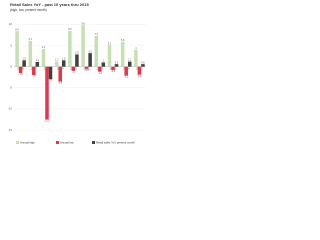 Image resolution: width=320 pixels, height=240 pixels. Describe the element at coordinates (67, 142) in the screenshot. I see `legend-label: Annual low` at that location.